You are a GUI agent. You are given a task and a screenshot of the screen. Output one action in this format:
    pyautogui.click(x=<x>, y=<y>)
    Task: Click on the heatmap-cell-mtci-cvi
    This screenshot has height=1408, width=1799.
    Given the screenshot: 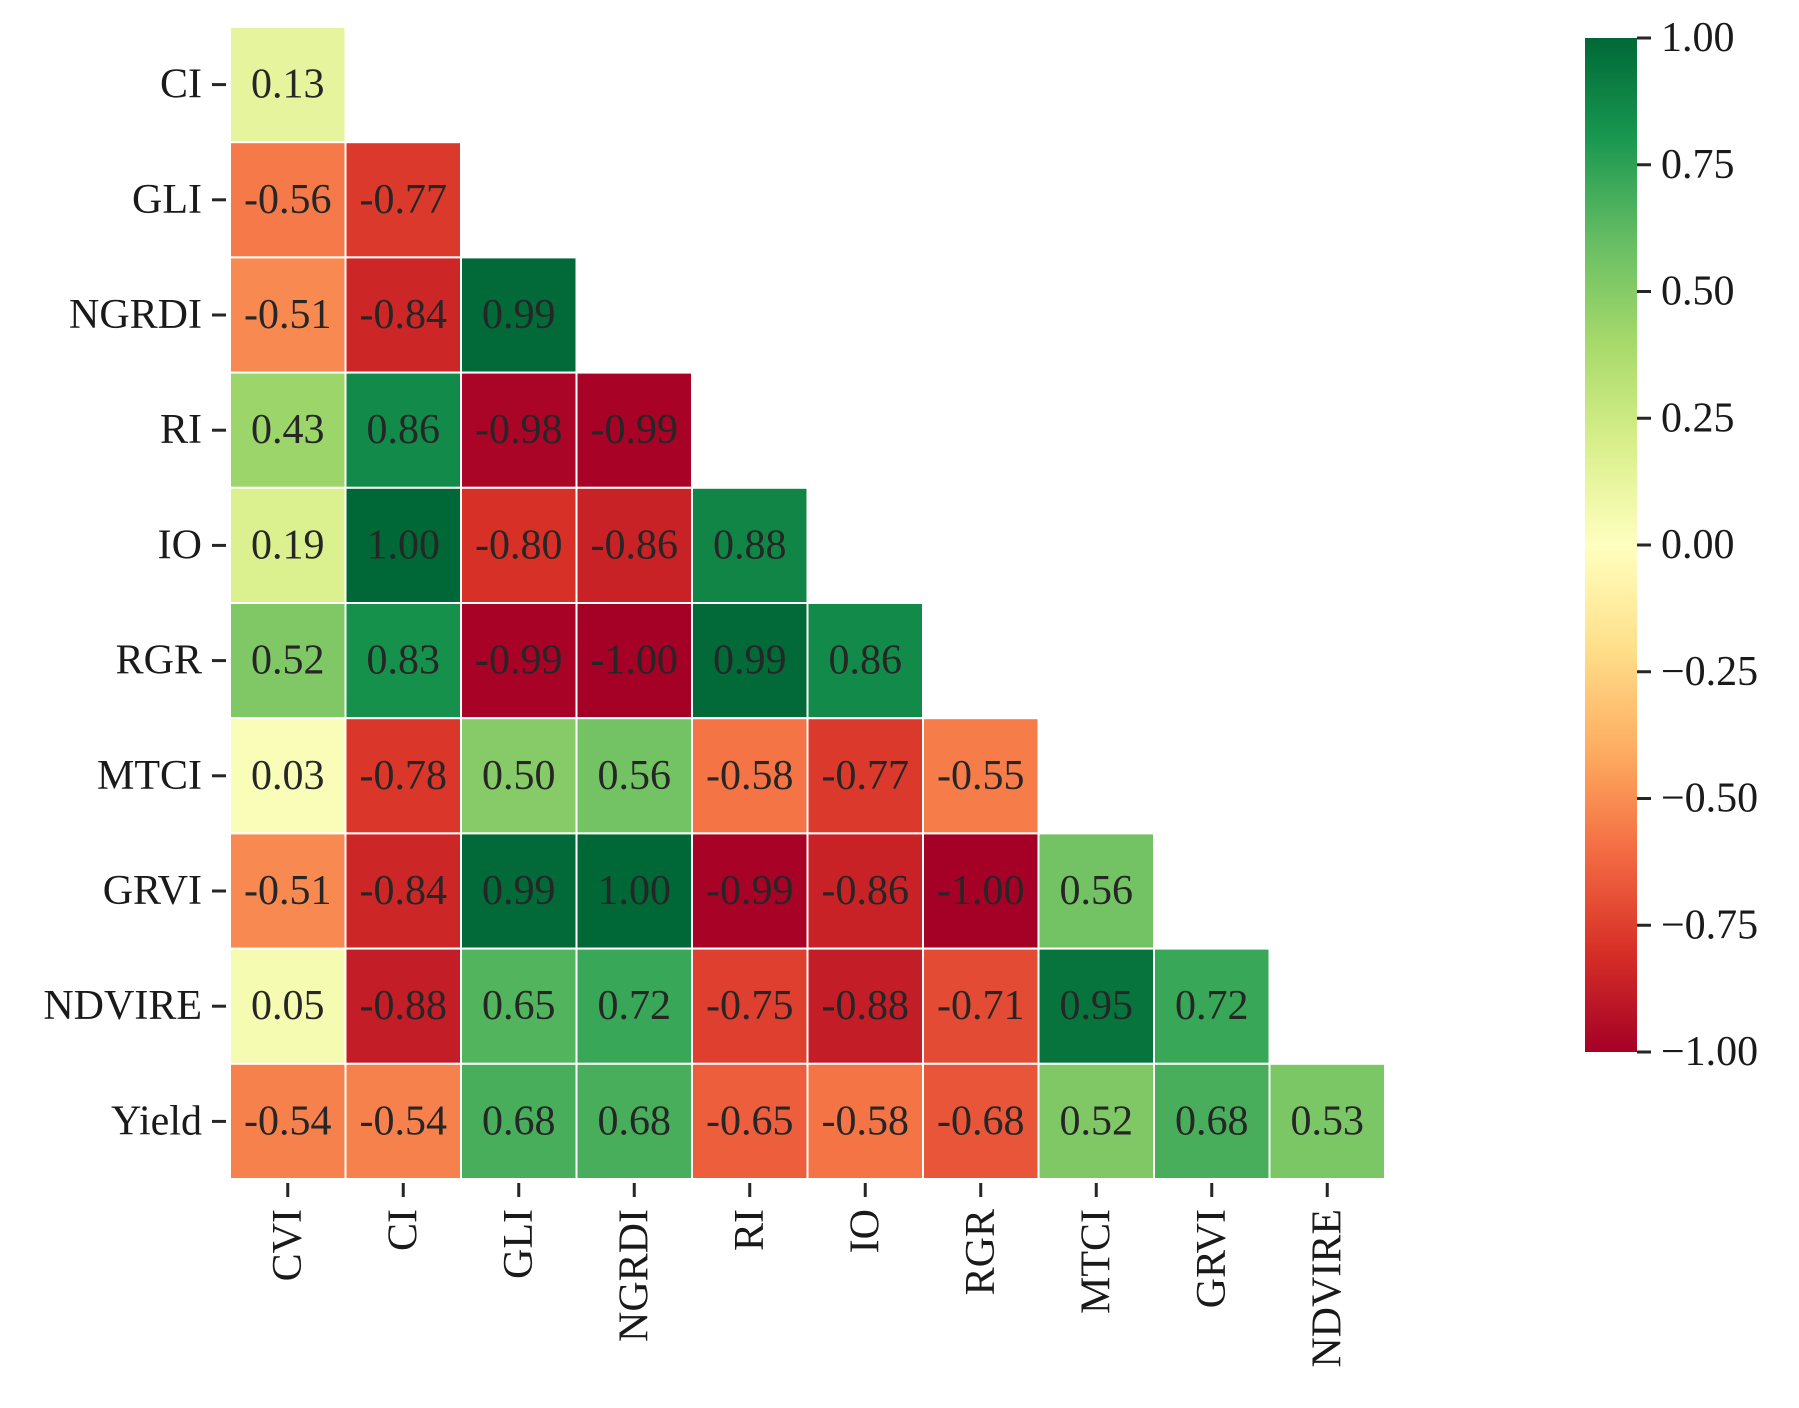 What is the action you would take?
    pyautogui.click(x=288, y=776)
    